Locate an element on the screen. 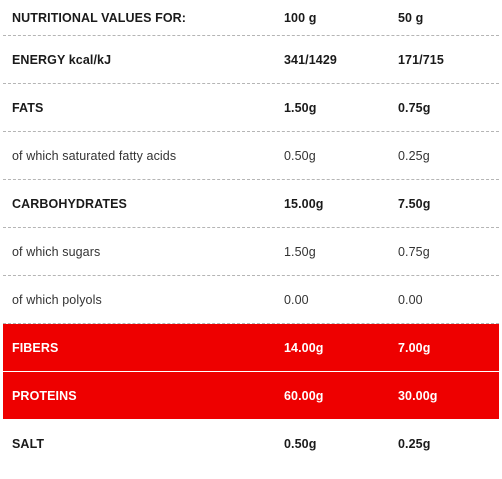 This screenshot has width=502, height=479. row-value-50g: 7.50g is located at coordinates (414, 203).